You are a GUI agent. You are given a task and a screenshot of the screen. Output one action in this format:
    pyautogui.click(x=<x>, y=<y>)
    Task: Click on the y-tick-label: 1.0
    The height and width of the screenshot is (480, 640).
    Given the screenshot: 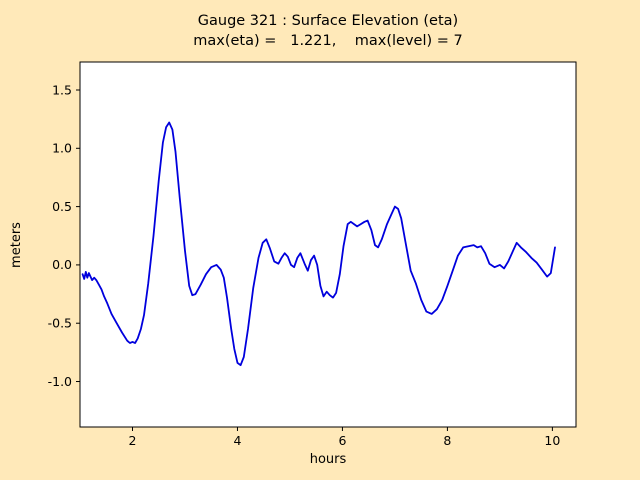 What is the action you would take?
    pyautogui.click(x=62, y=148)
    